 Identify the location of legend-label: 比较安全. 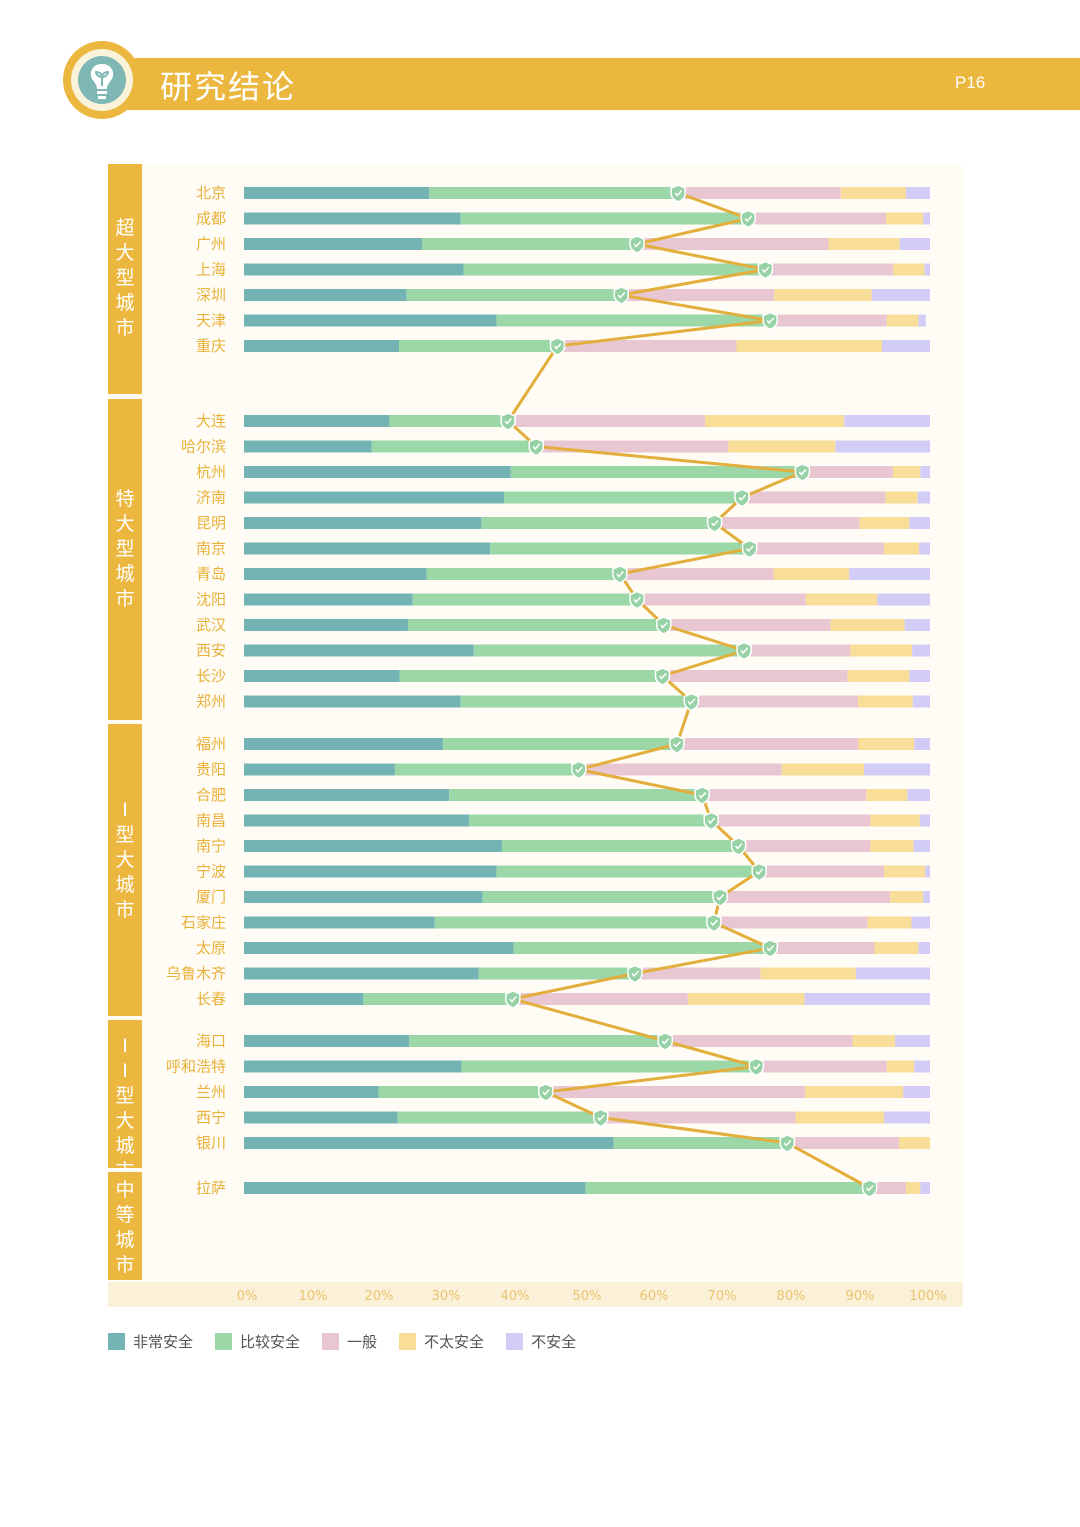
(270, 1342).